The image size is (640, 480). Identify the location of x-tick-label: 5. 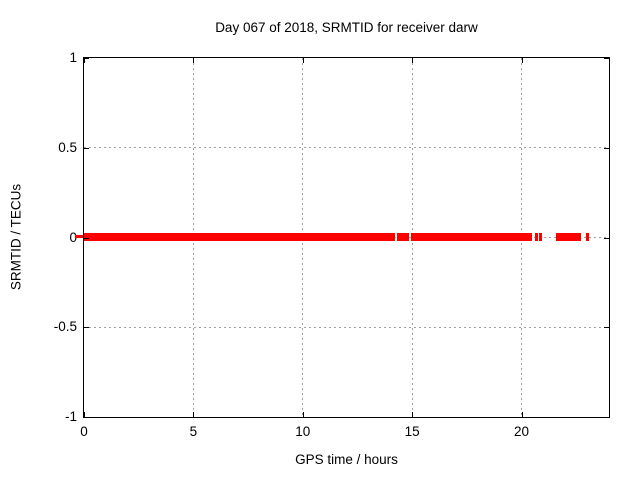
(193, 431).